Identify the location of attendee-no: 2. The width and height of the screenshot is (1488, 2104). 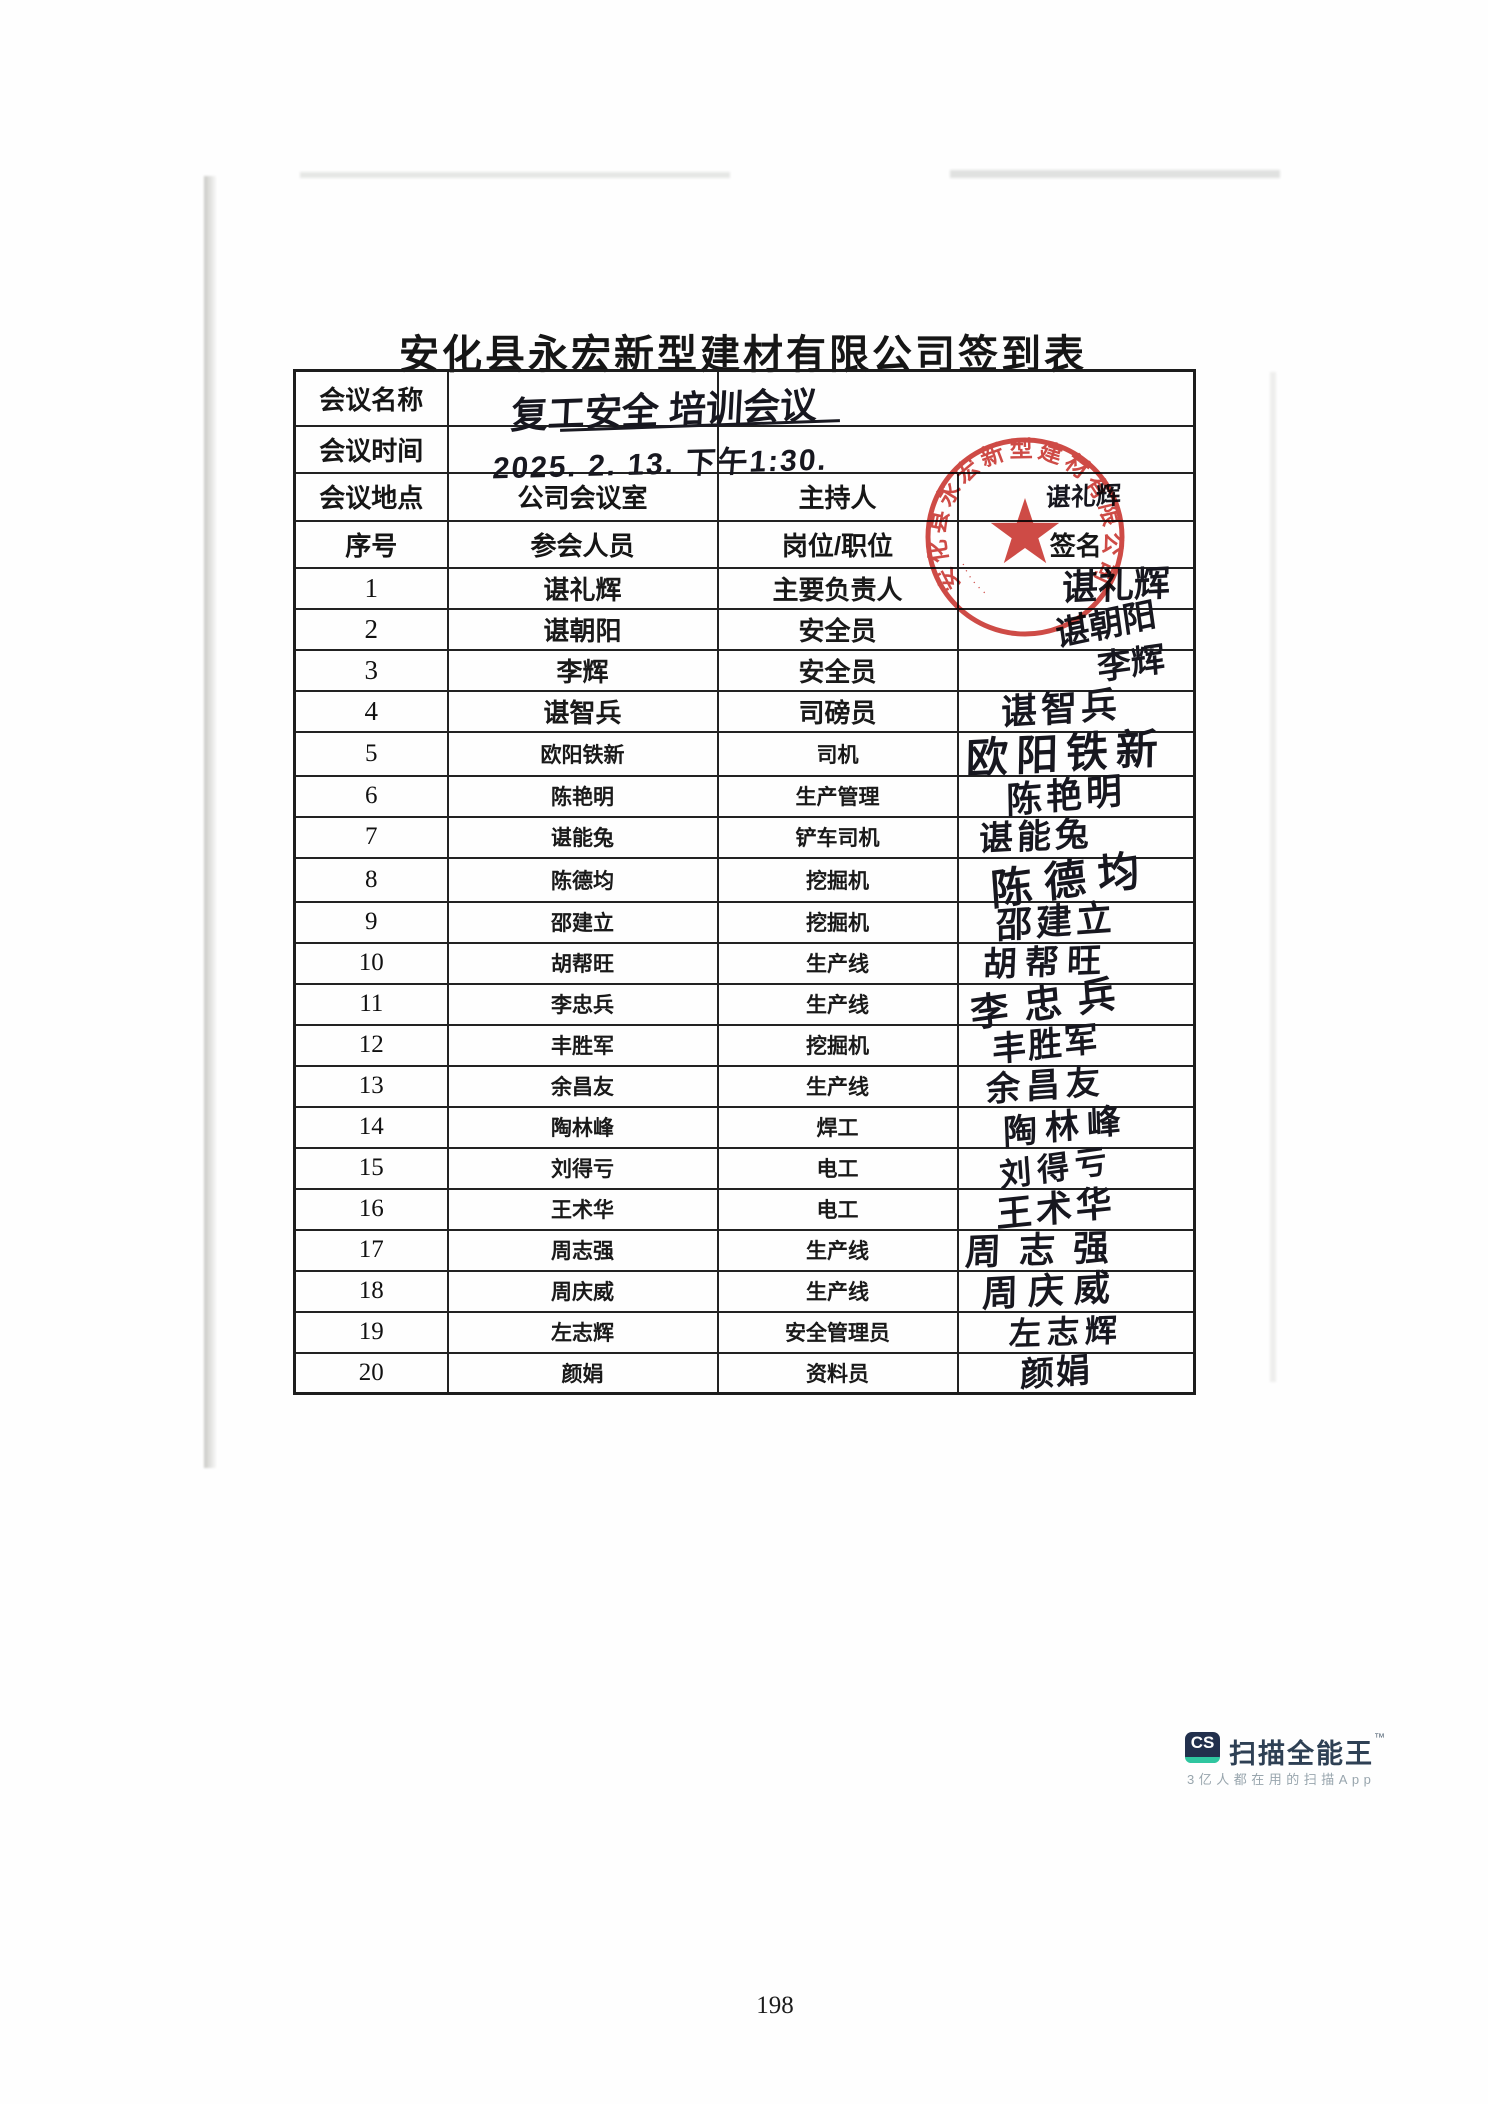
(371, 629).